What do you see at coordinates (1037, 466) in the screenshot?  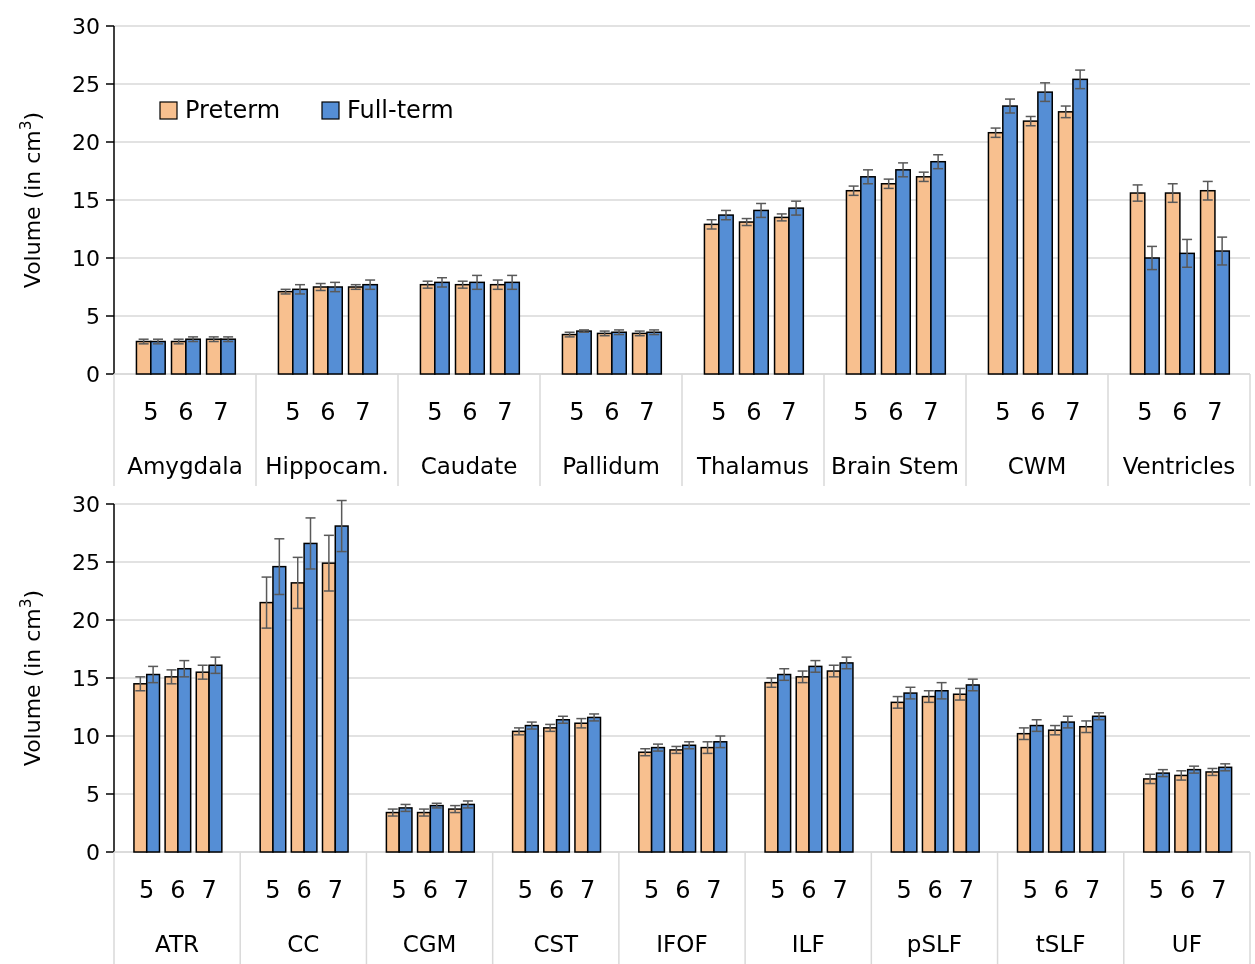 I see `text: CWM` at bounding box center [1037, 466].